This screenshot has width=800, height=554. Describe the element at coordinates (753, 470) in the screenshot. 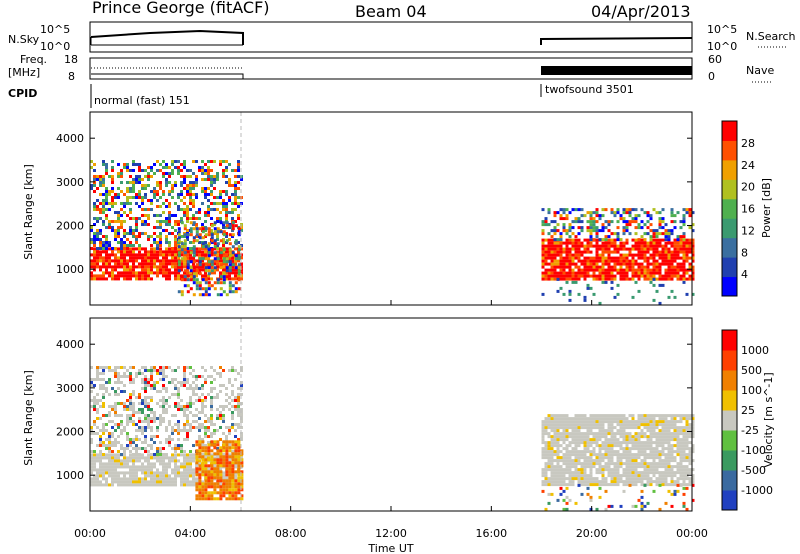

I see `colorbar-tick-label: -500` at that location.